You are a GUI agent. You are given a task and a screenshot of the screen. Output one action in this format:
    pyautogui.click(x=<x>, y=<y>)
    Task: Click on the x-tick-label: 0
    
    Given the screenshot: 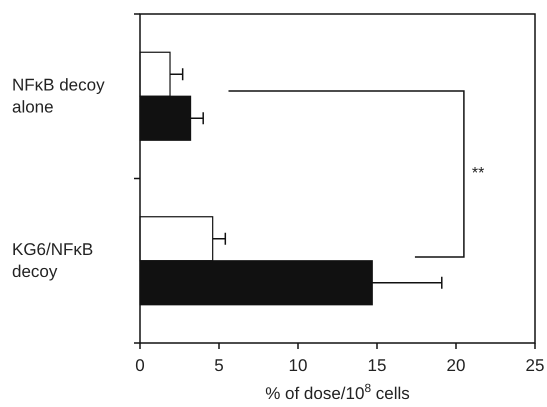 What is the action you would take?
    pyautogui.click(x=140, y=365)
    